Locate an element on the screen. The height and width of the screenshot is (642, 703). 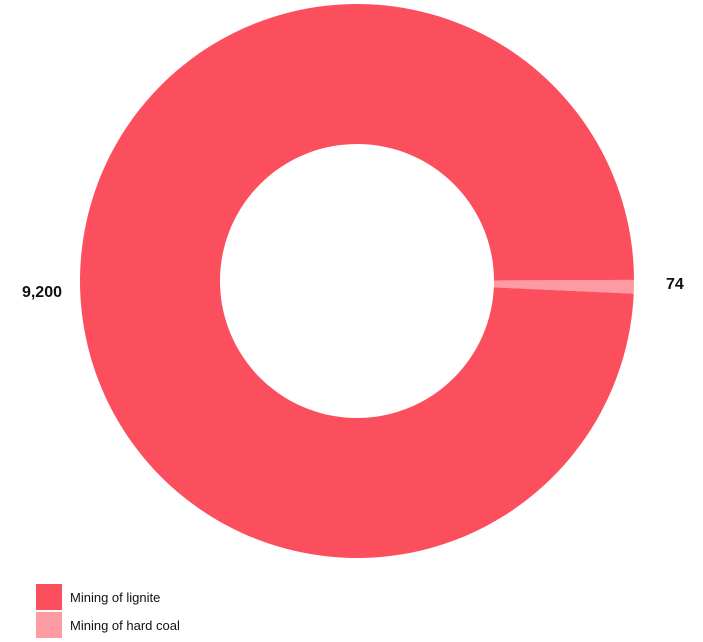
data-label-hard-coal: 74 is located at coordinates (675, 284).